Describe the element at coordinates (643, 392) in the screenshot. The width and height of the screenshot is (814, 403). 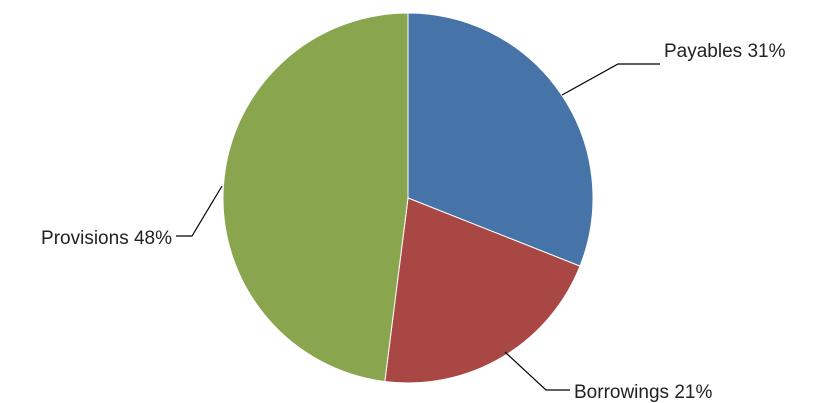
I see `slice-label-borrowings: Borrowings 21%` at that location.